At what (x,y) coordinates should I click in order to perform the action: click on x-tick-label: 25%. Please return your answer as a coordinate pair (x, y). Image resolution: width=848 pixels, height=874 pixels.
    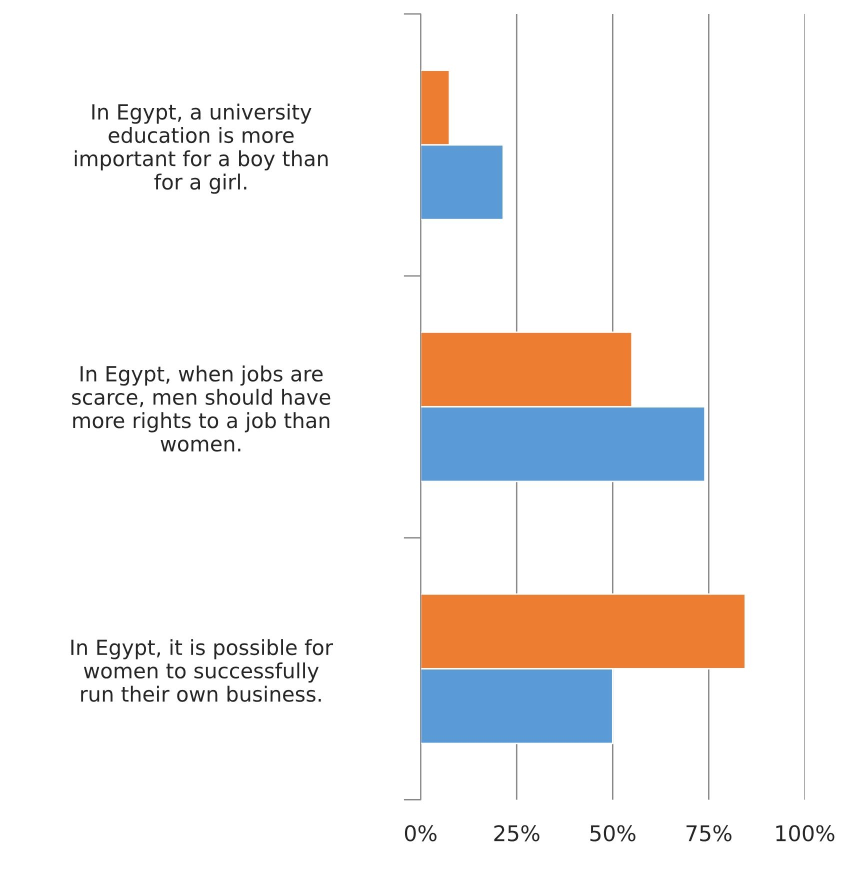
    Looking at the image, I should click on (517, 833).